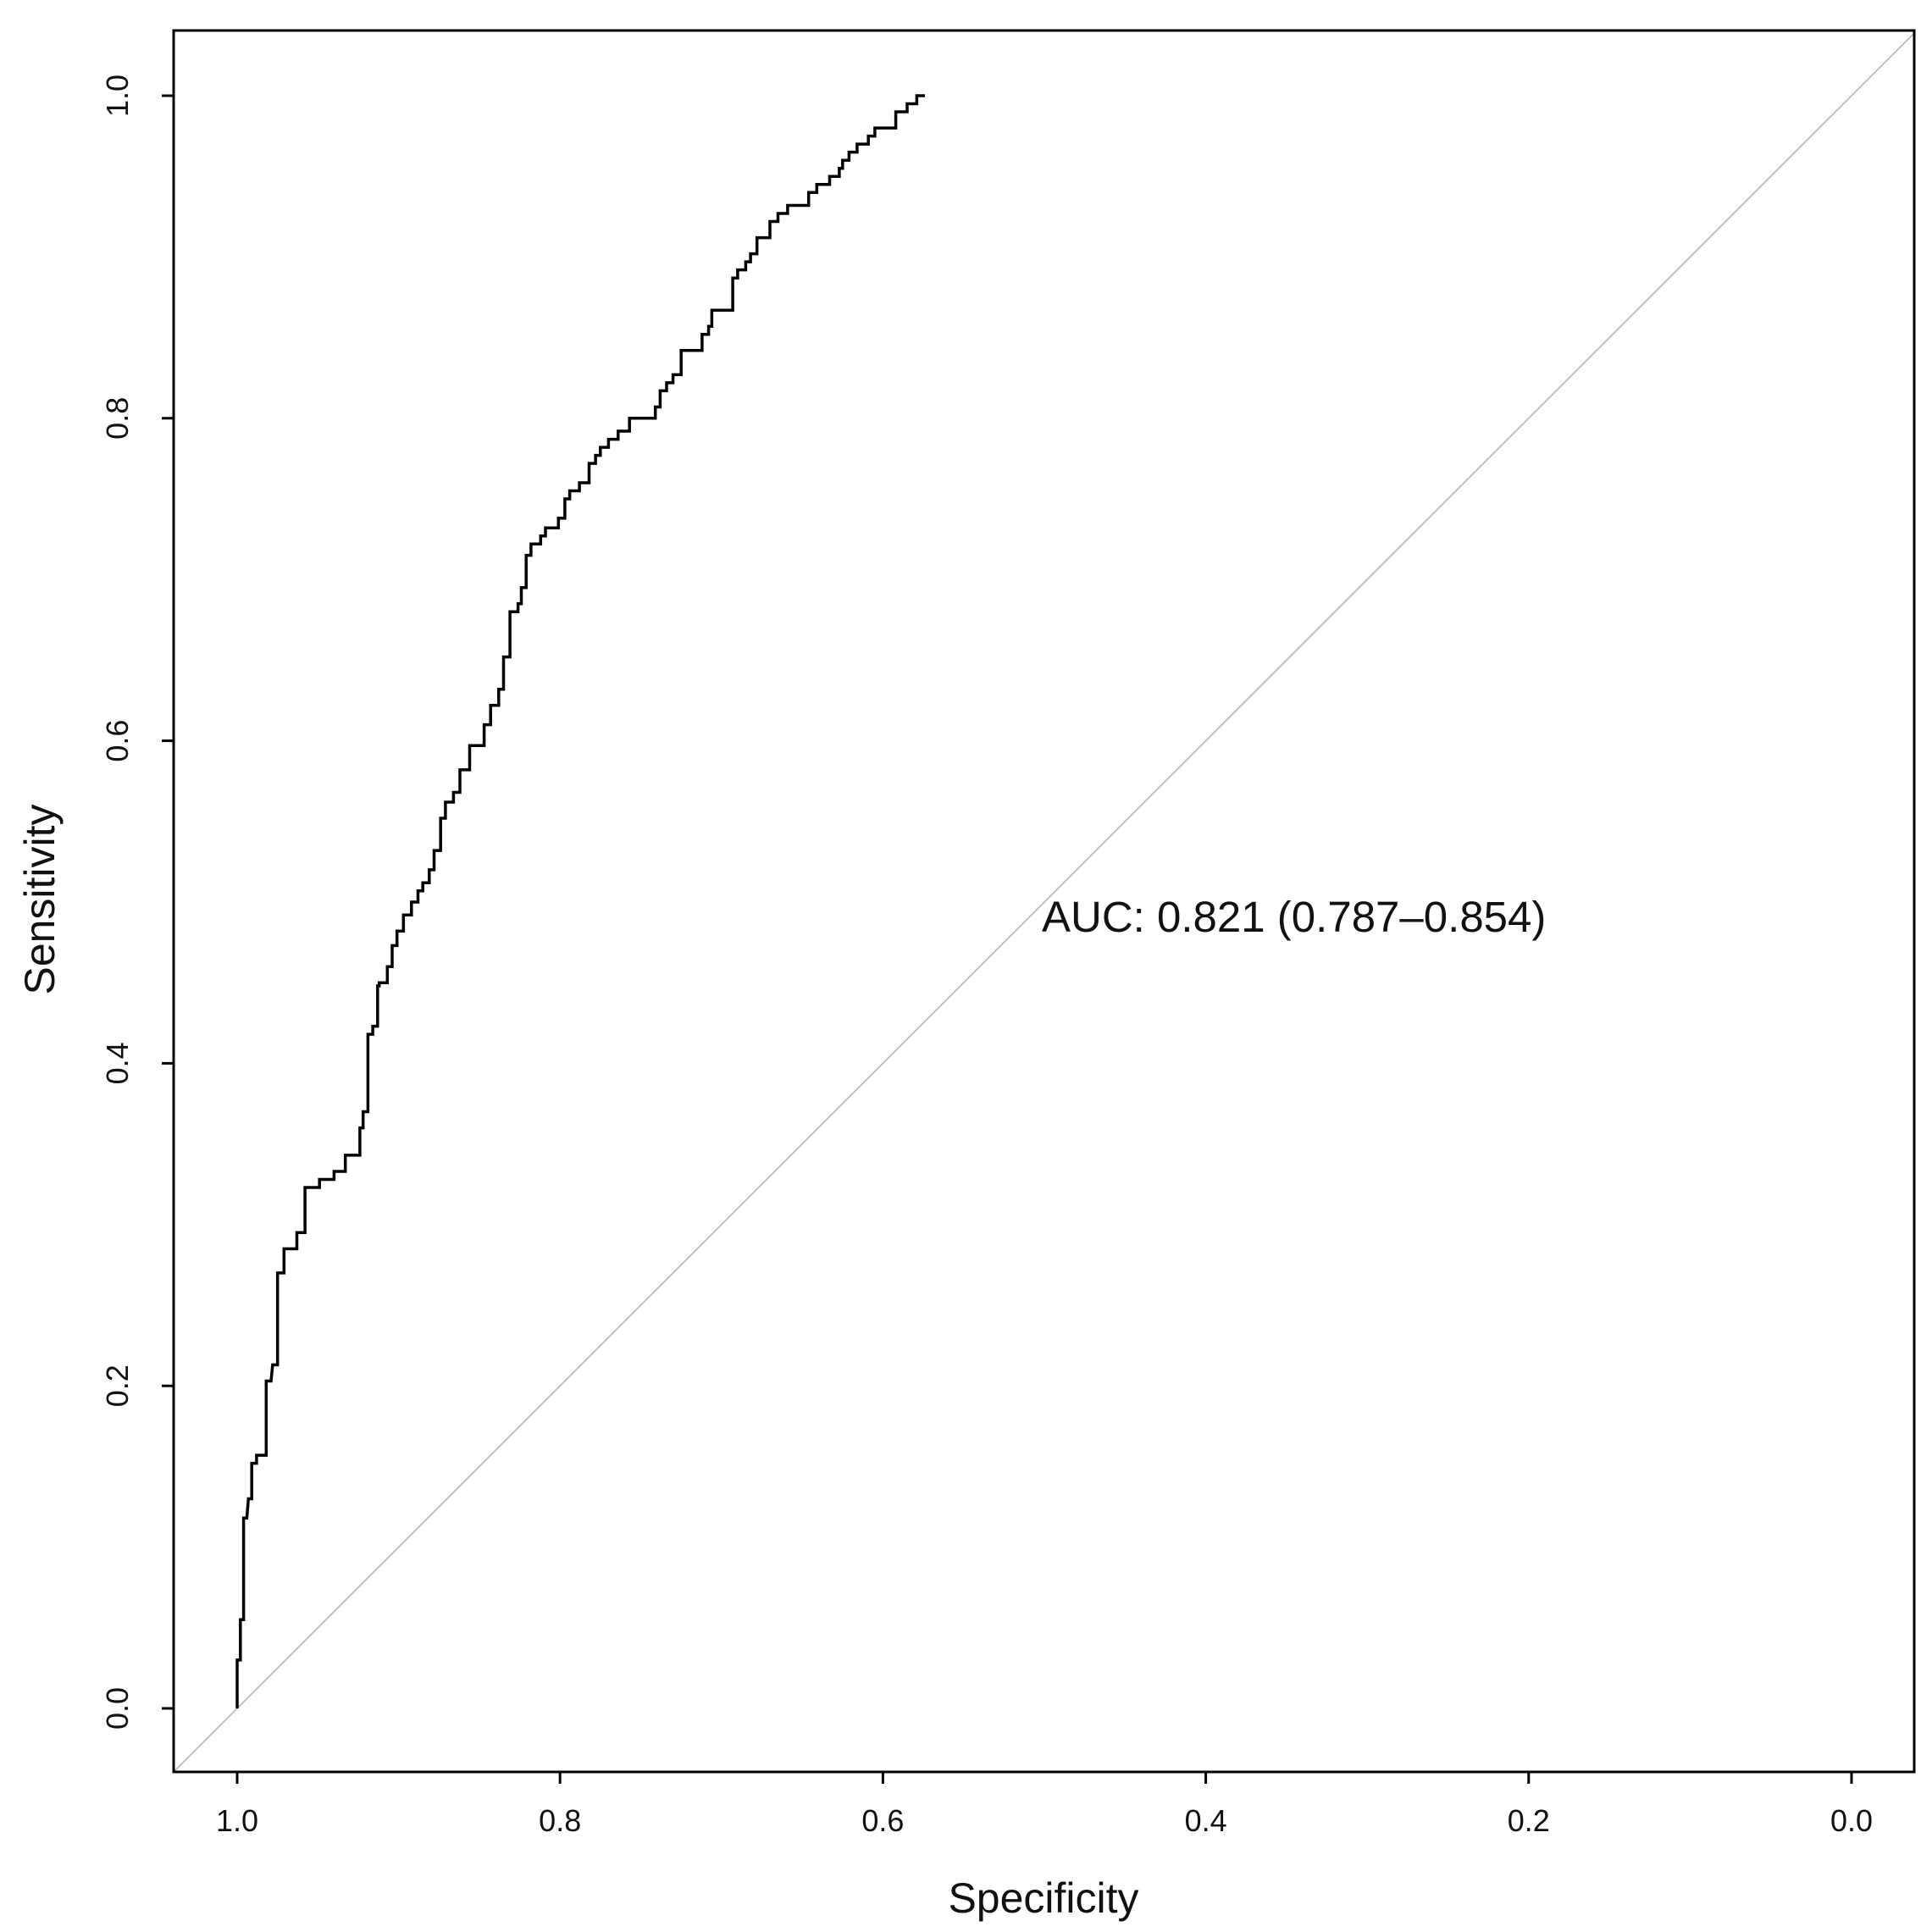 The image size is (1932, 1932). I want to click on x-axis: 1.0 0.8 0.6 0.4 0.2 0.0, so click(1044, 1804).